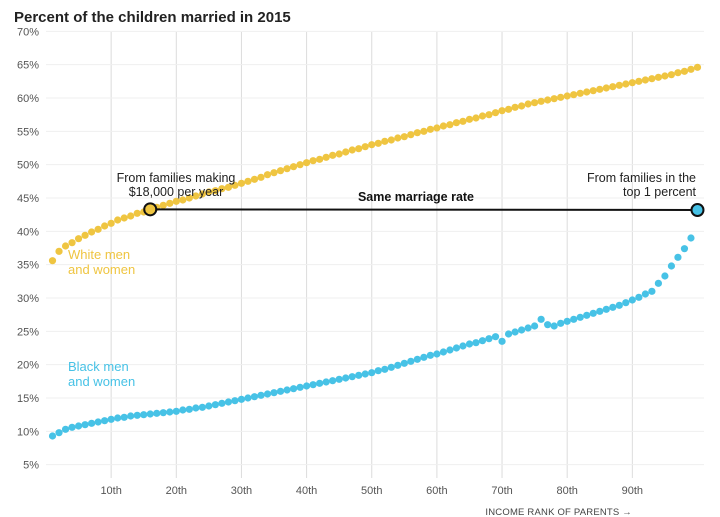 The image size is (720, 517). I want to click on y-tick-label: 50%, so click(28, 166).